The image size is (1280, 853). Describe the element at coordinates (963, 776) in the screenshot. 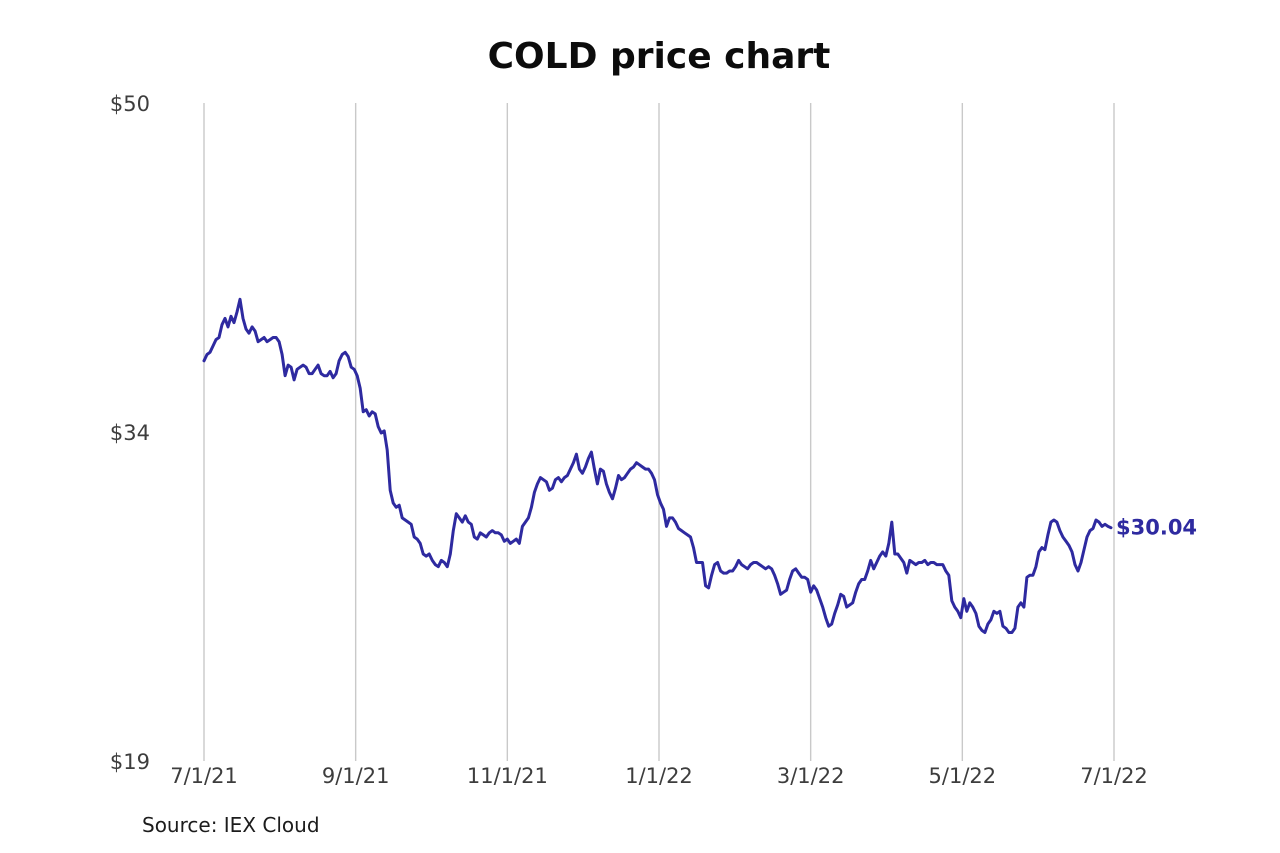

I see `x-tick-label: 5/1/22` at that location.